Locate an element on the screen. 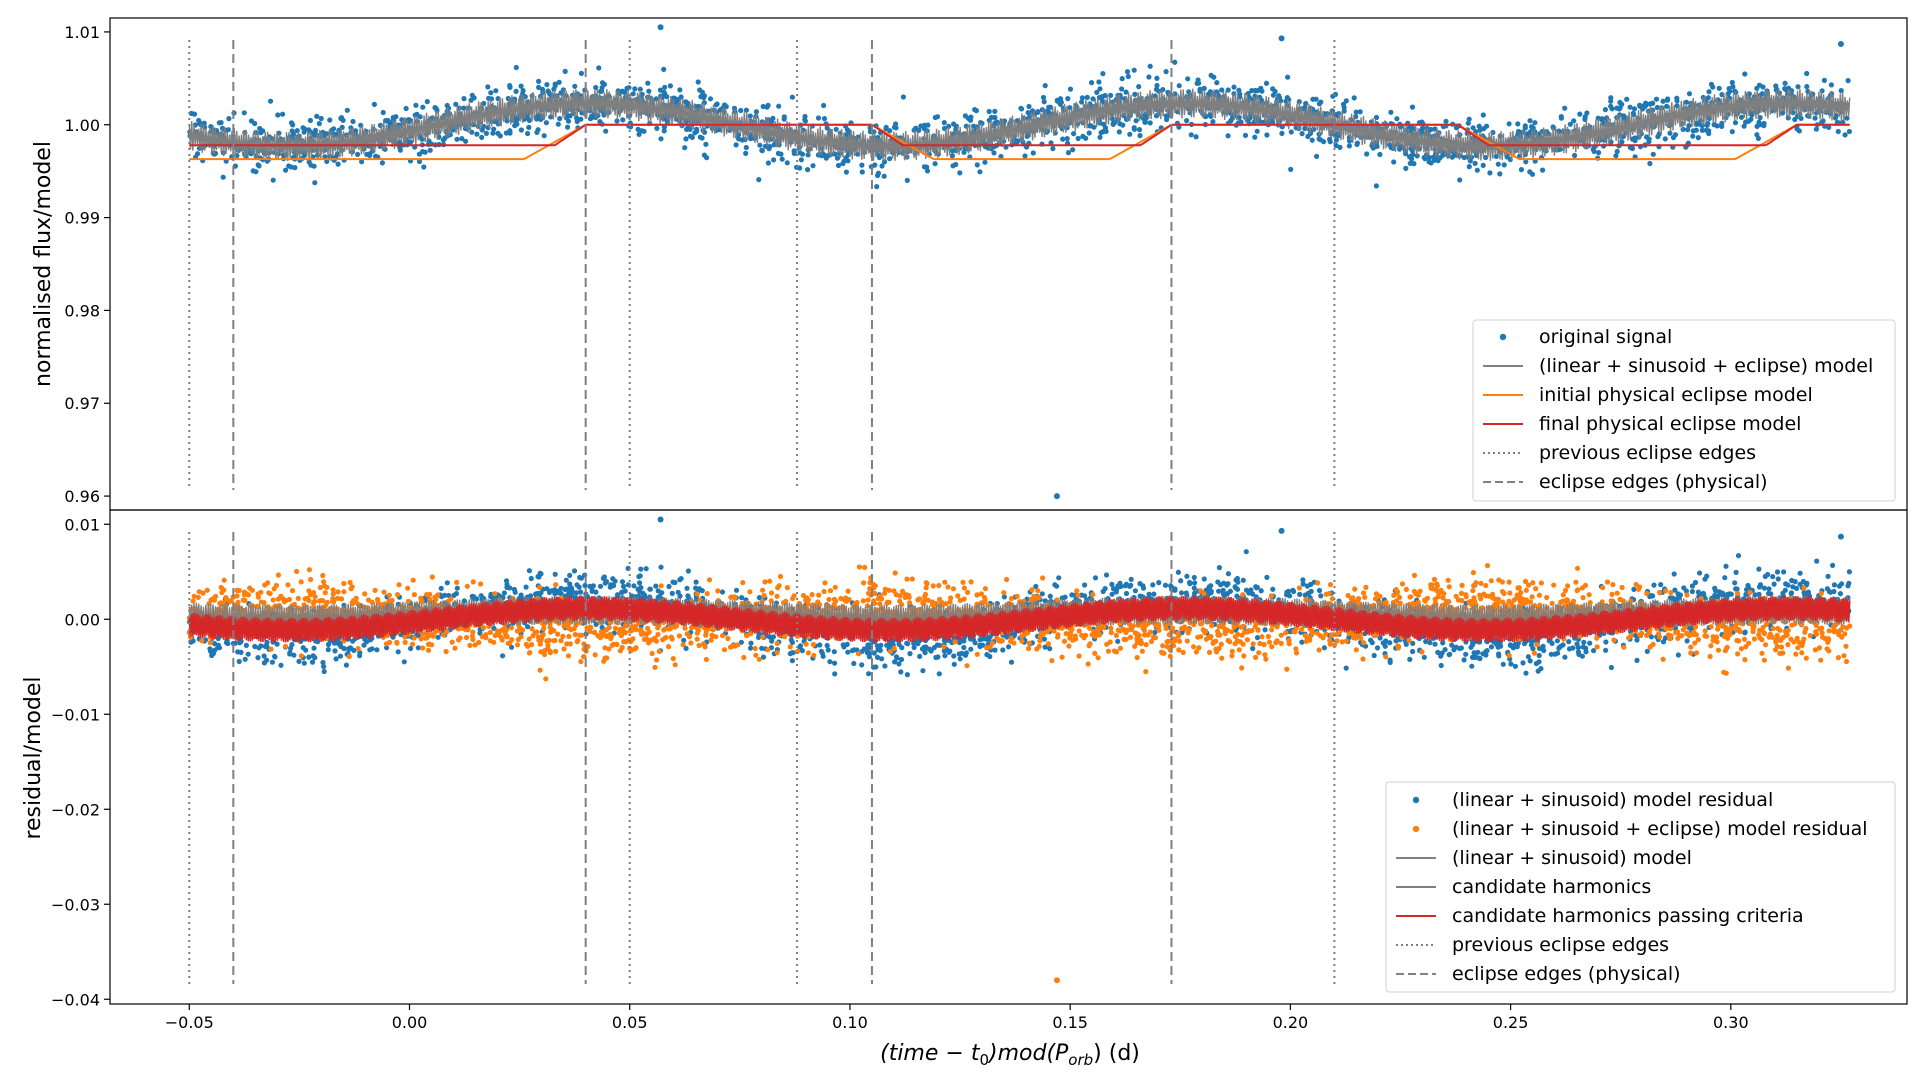  legend-label-initial-eclipse: initial physical eclipse model is located at coordinates (1676, 395).